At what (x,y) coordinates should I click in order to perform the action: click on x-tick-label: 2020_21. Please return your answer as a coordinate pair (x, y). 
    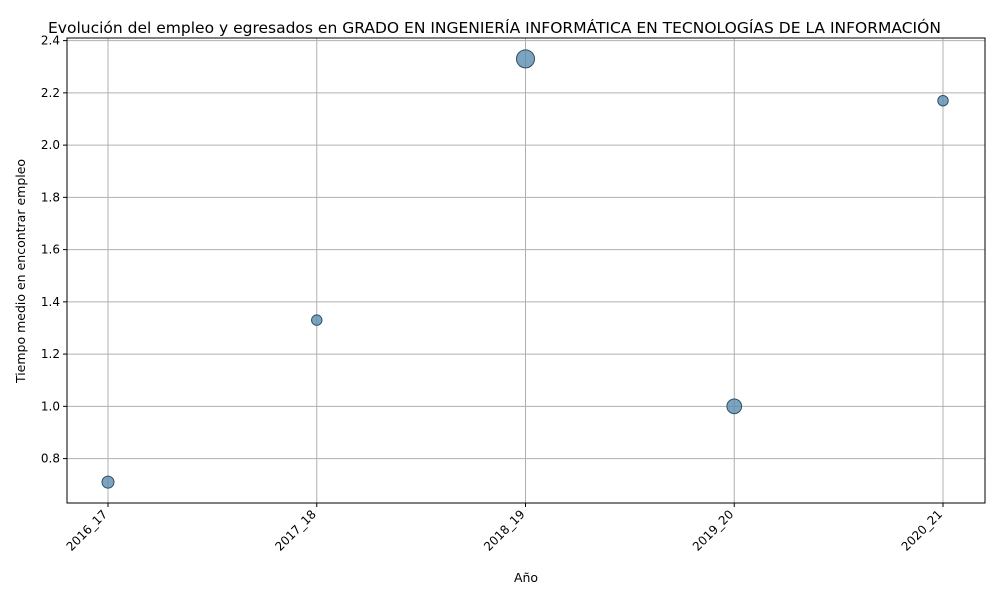
    Looking at the image, I should click on (922, 530).